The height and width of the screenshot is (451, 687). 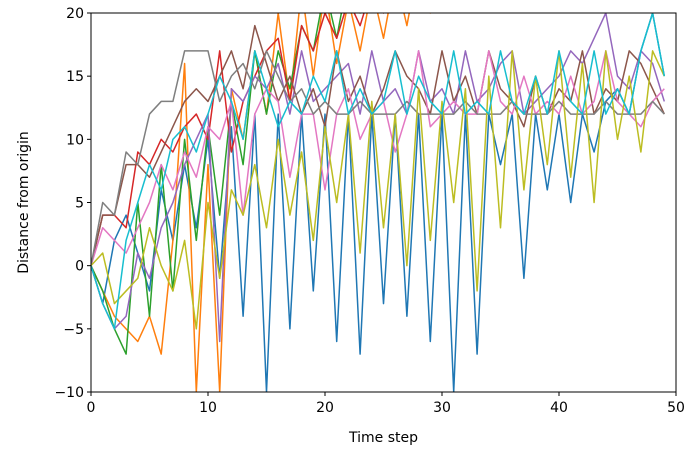 I want to click on x-tick-label: 10, so click(x=208, y=408).